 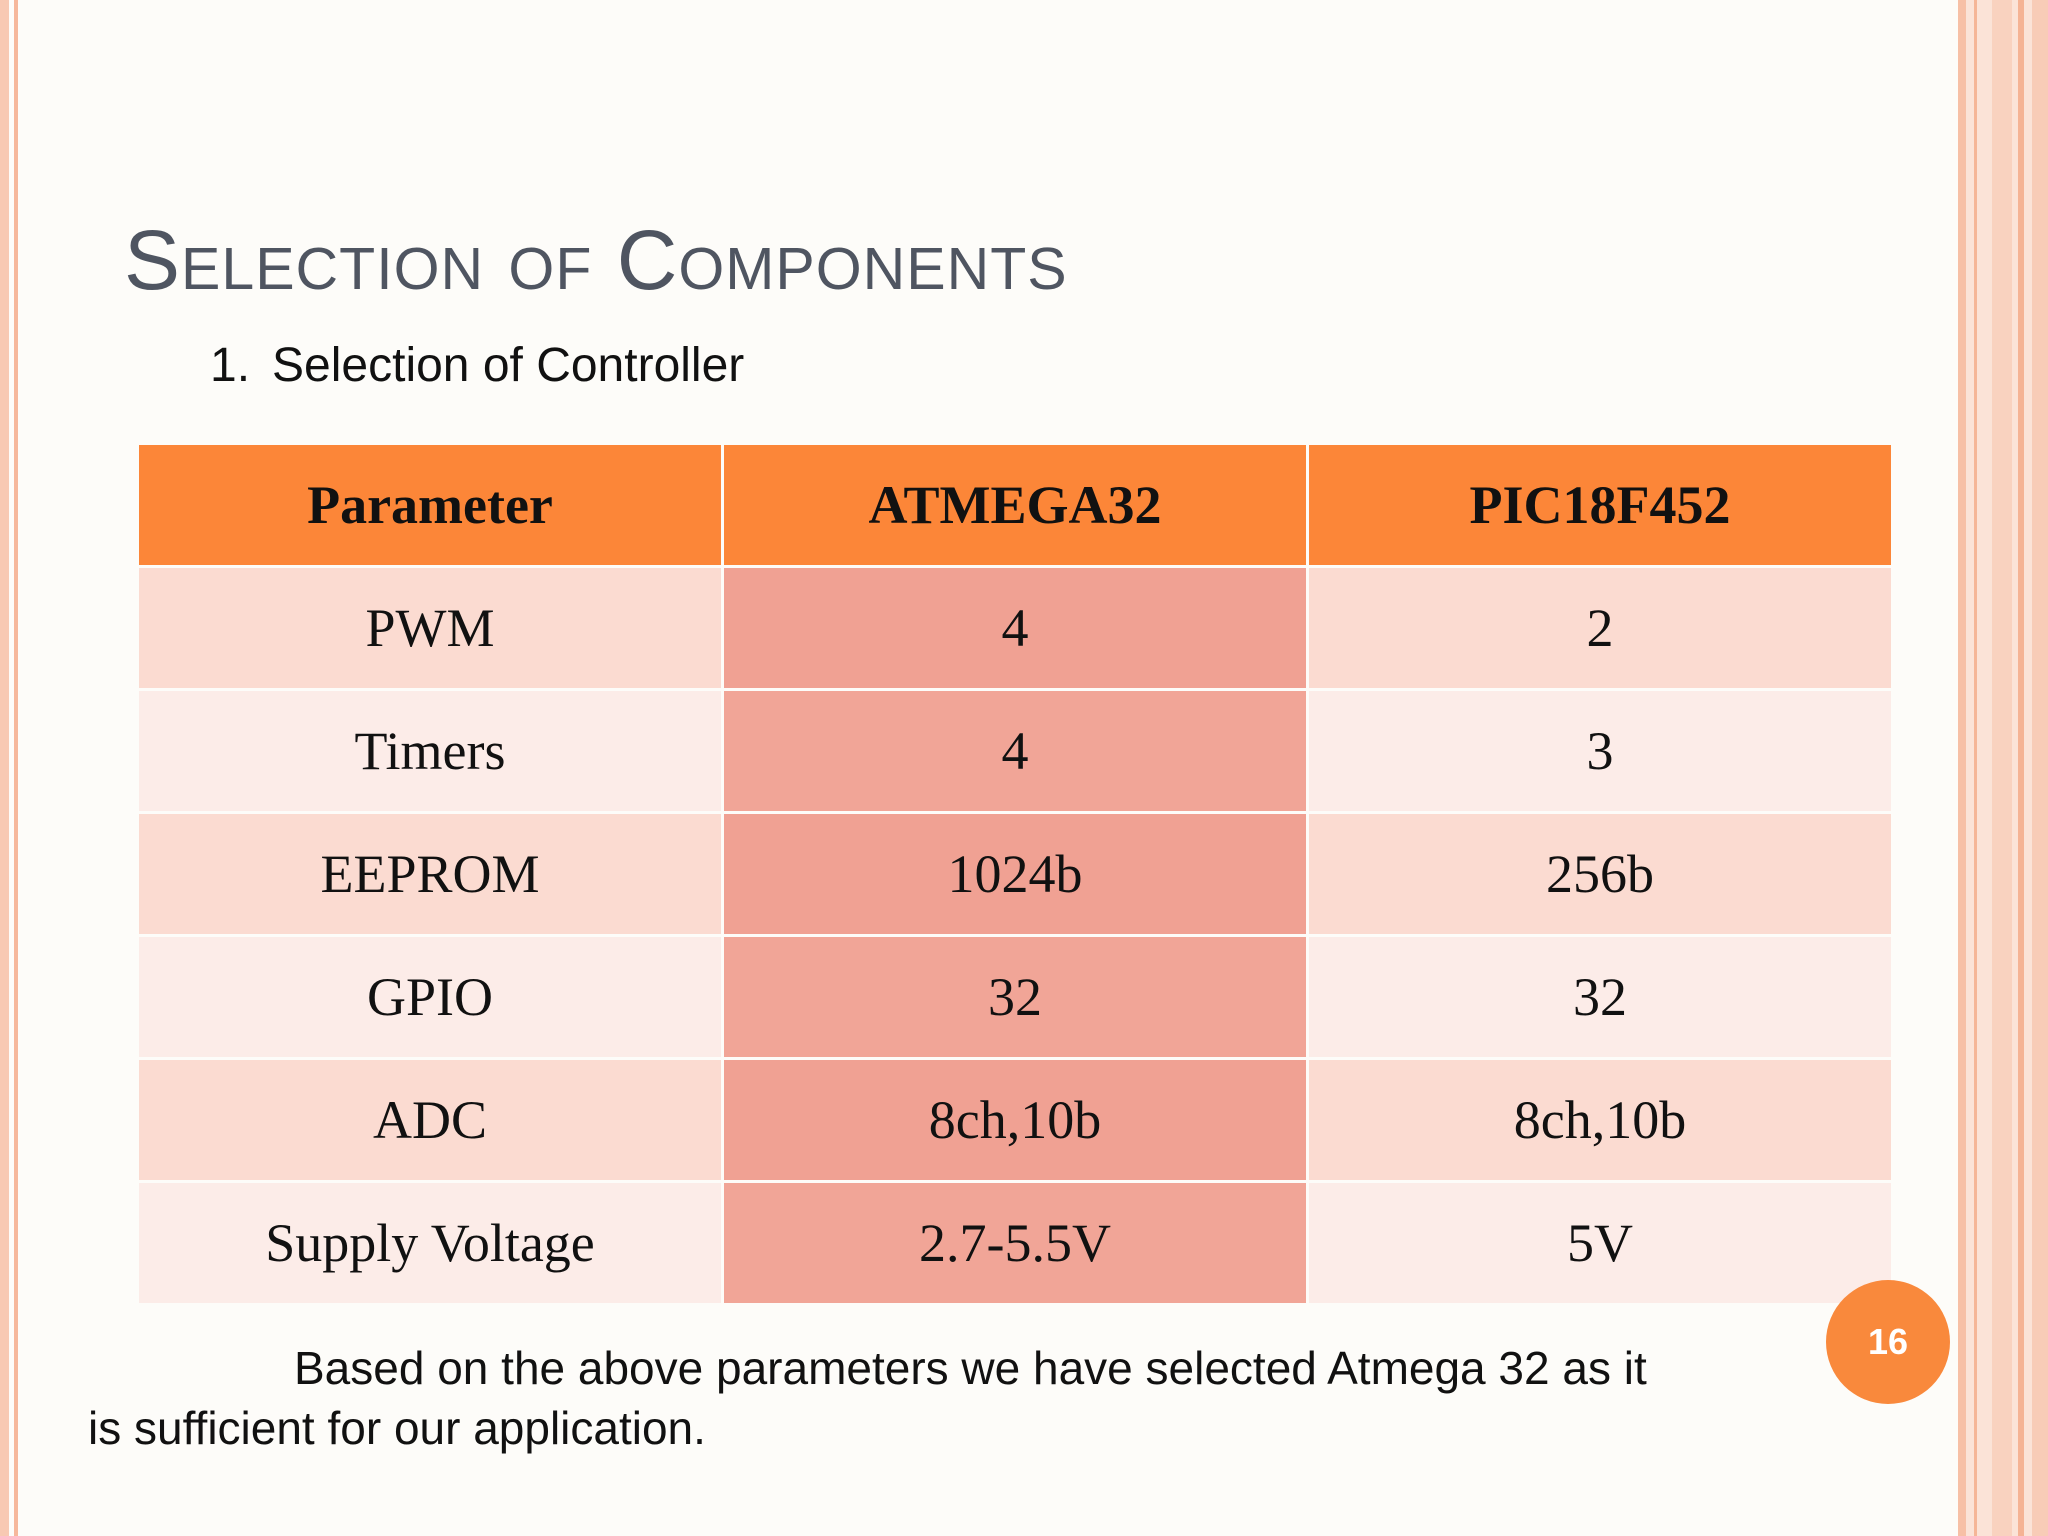 I want to click on table-row: ADC 8ch,10b 8ch,10b, so click(x=1015, y=1120).